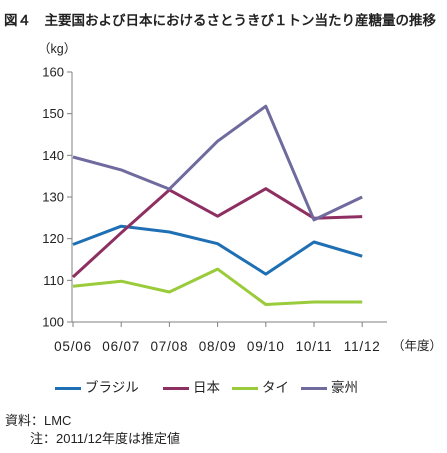 Image resolution: width=447 pixels, height=453 pixels. Describe the element at coordinates (53, 72) in the screenshot. I see `y-tick-label: 160` at that location.